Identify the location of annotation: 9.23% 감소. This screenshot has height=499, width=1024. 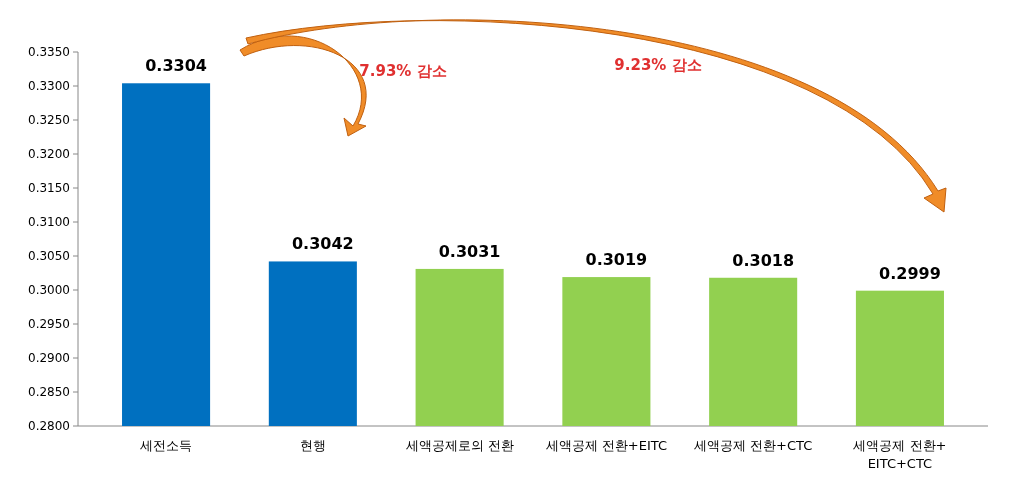
(658, 65).